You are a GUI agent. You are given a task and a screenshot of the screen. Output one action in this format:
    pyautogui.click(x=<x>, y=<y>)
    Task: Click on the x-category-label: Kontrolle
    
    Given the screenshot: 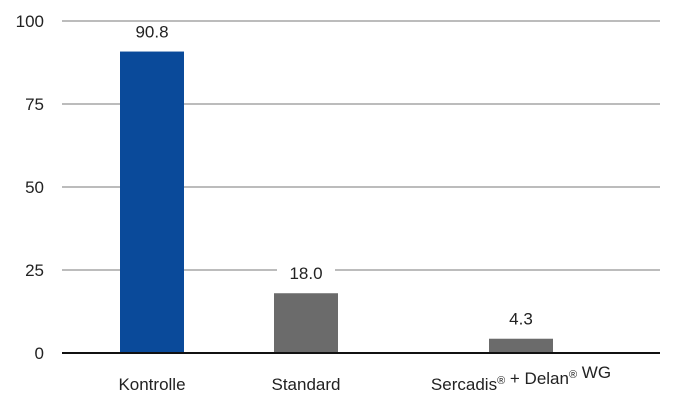 What is the action you would take?
    pyautogui.click(x=151, y=384)
    